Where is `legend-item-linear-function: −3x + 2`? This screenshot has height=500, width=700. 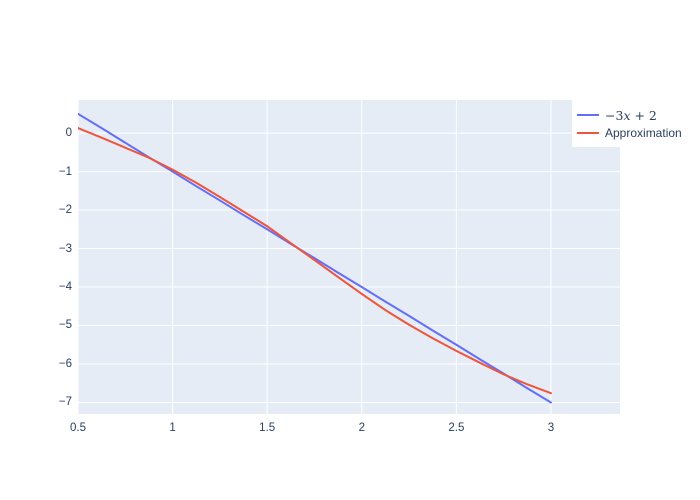 legend-item-linear-function: −3x + 2 is located at coordinates (637, 115).